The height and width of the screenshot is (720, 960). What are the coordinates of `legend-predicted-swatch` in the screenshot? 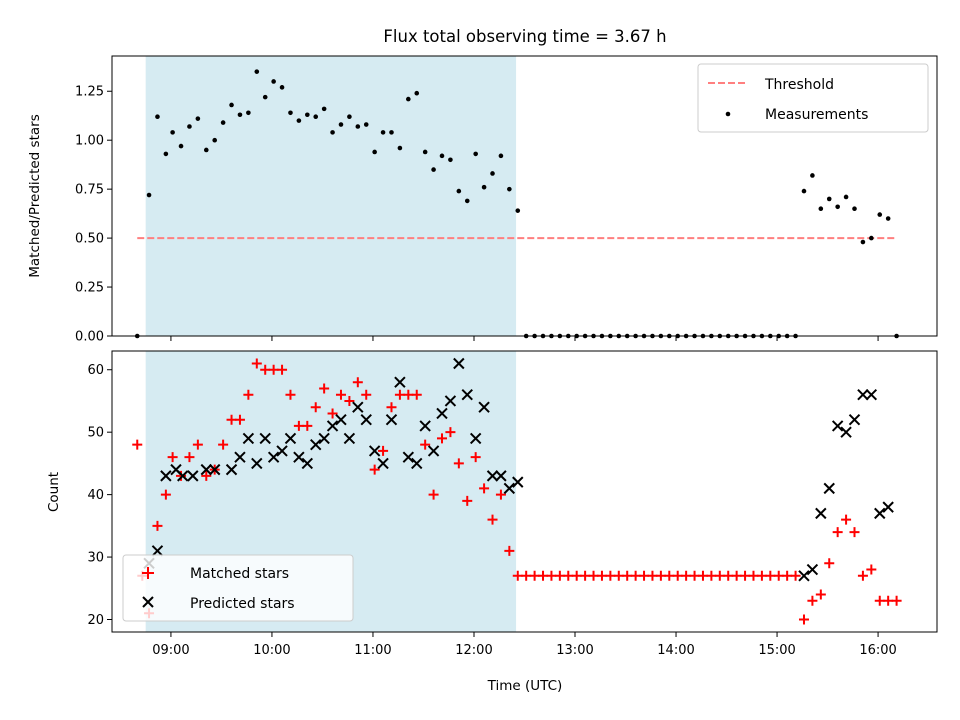 It's located at (148, 602).